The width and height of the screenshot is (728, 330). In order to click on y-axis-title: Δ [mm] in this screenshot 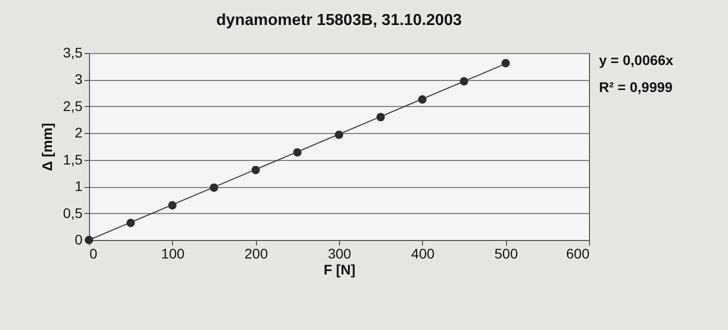, I will do `click(47, 147)`.